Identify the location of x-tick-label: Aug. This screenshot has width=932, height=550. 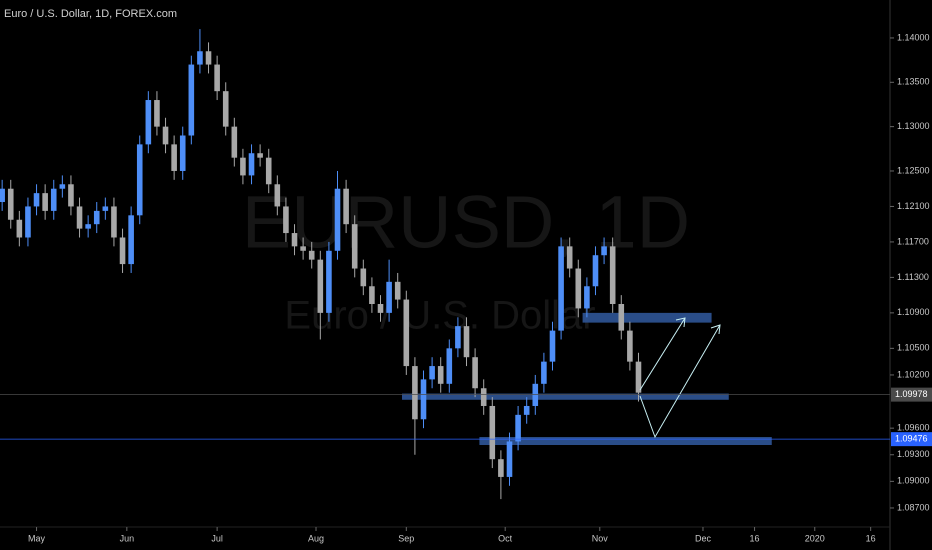
(316, 538).